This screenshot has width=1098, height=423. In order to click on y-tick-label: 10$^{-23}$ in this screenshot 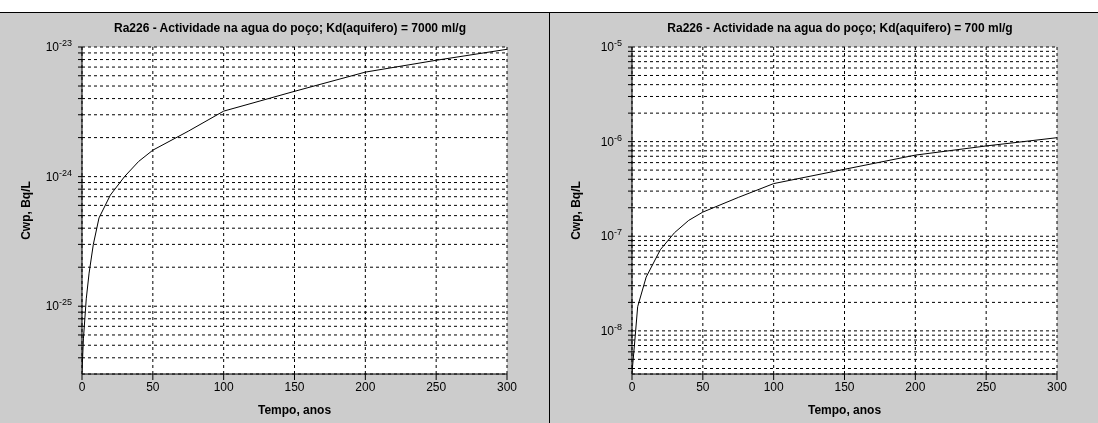, I will do `click(58, 46)`.